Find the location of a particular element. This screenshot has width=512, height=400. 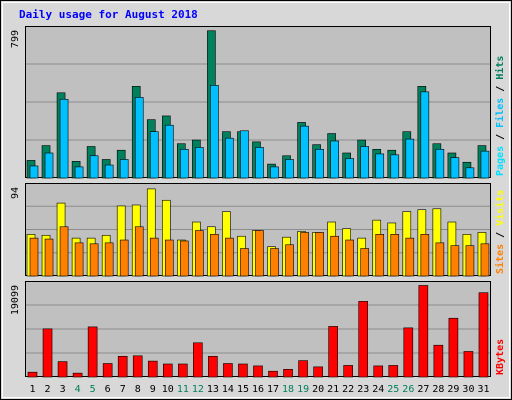

legend-top: Pages / Files / Hits is located at coordinates (500, 116).